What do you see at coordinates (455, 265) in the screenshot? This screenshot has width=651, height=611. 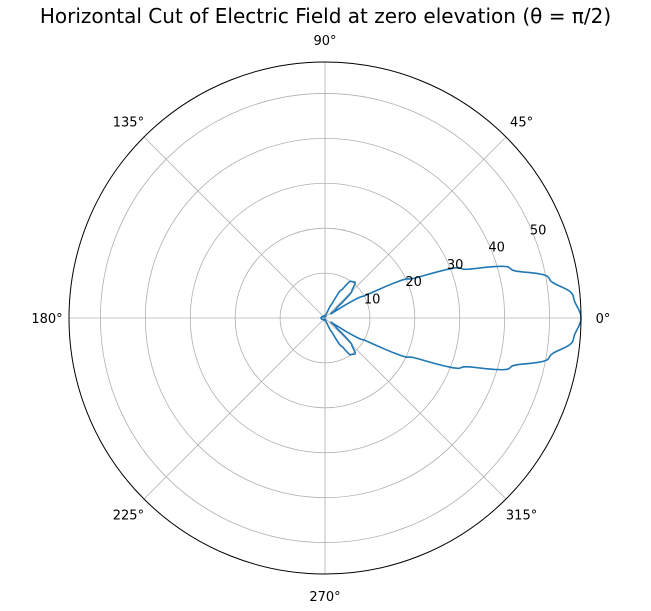 I see `radial-tick-label-30: 30` at bounding box center [455, 265].